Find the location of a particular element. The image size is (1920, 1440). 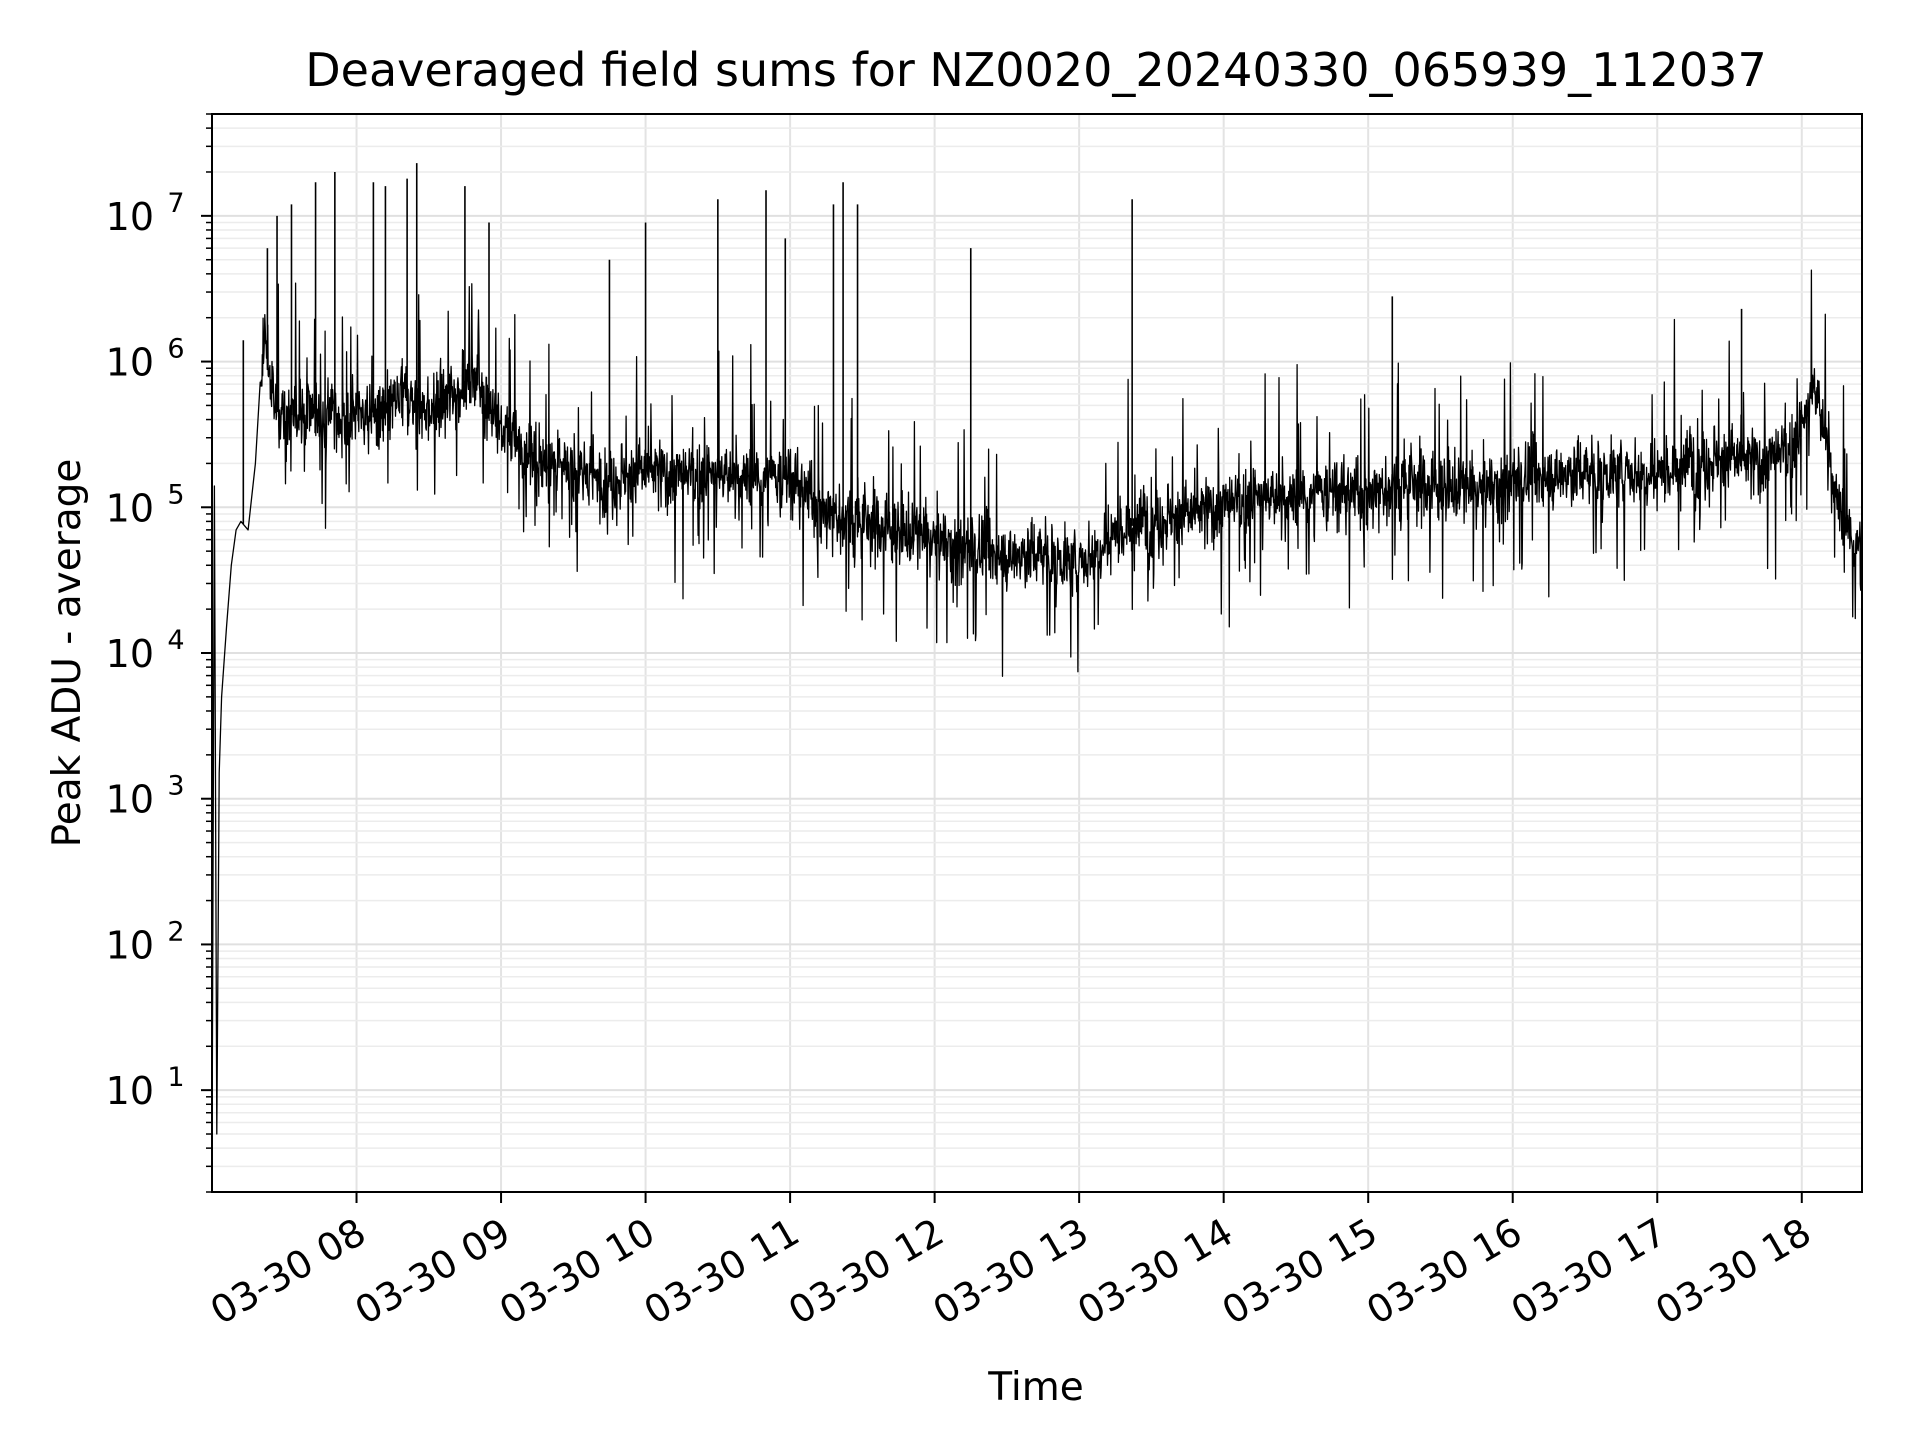

y-tick-exponent: 6 is located at coordinates (175, 349).